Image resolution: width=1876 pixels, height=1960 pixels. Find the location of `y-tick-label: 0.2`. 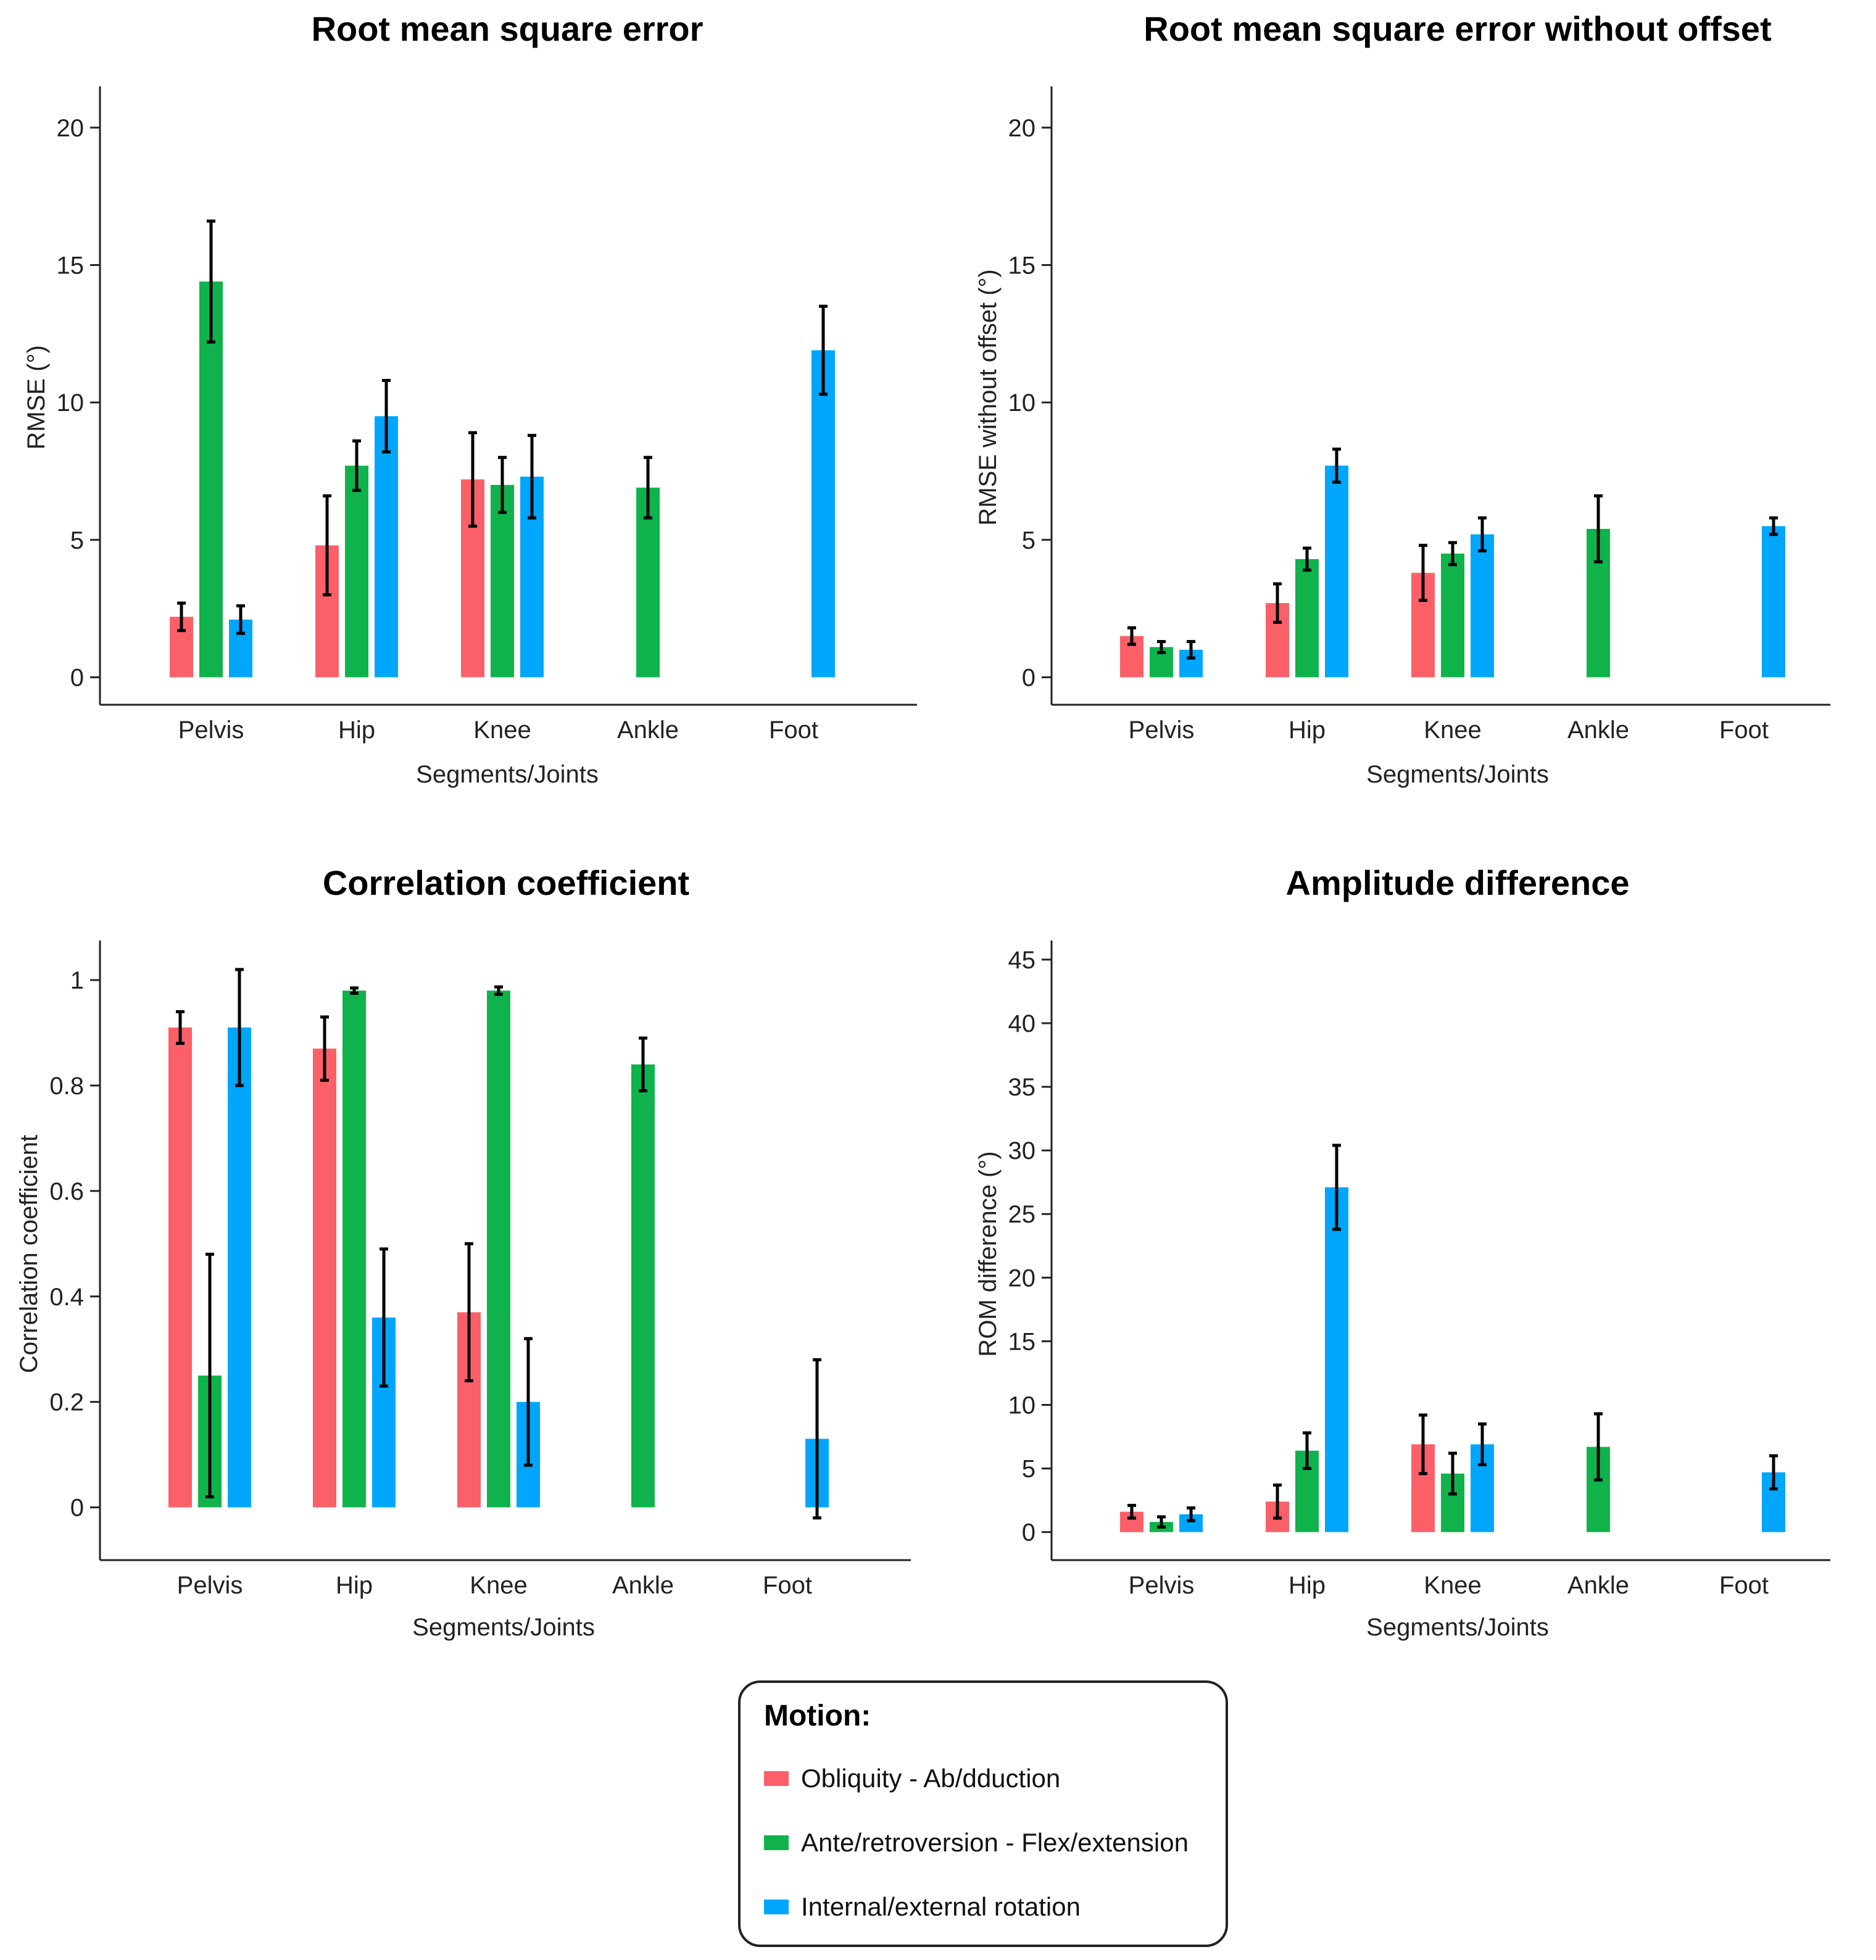

y-tick-label: 0.2 is located at coordinates (66, 1402).